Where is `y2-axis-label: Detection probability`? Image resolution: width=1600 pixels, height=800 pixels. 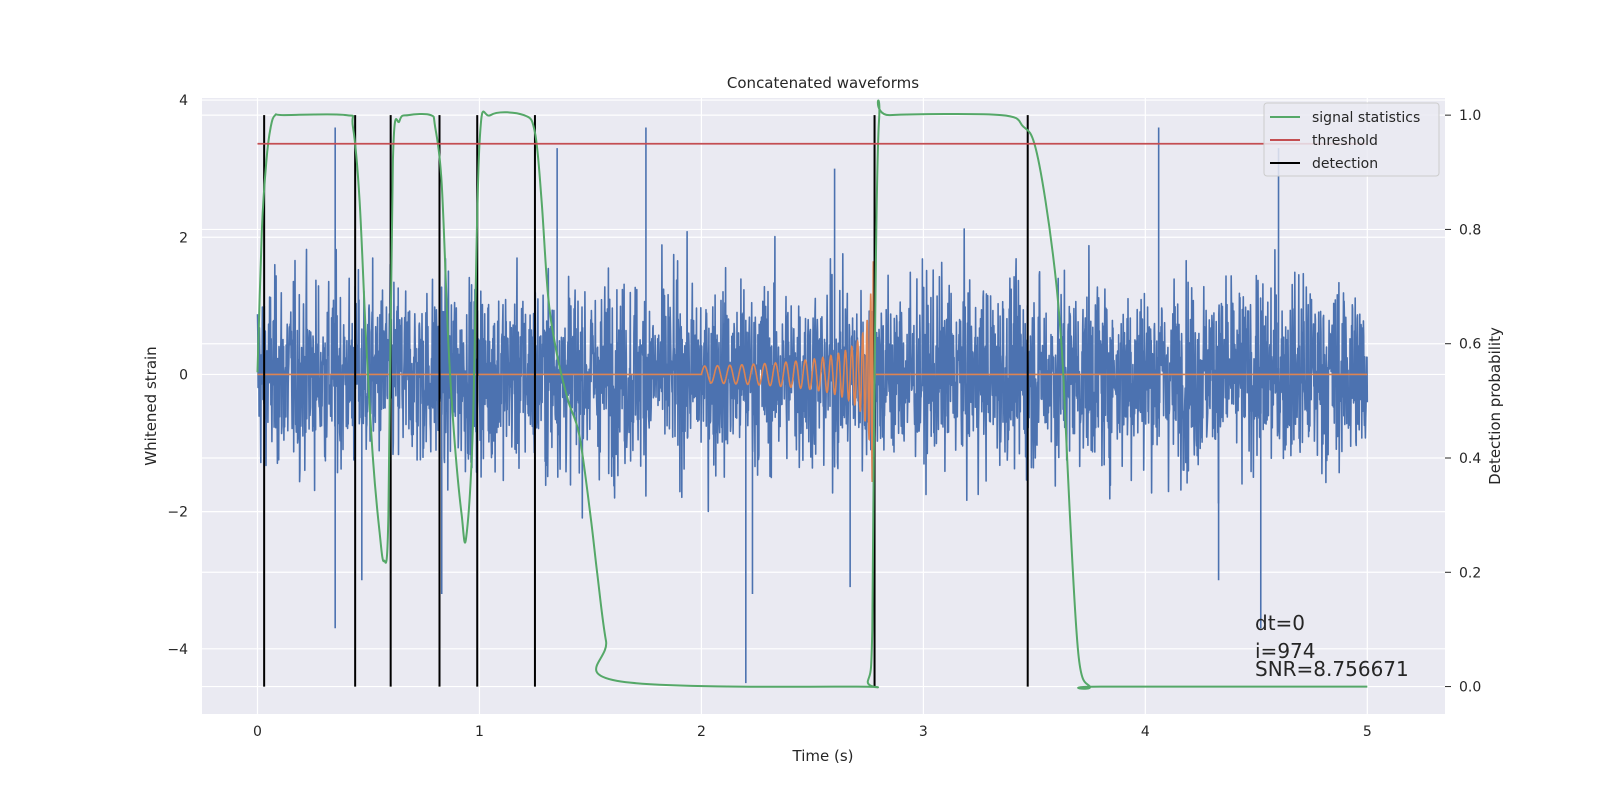
y2-axis-label: Detection probability is located at coordinates (1495, 406).